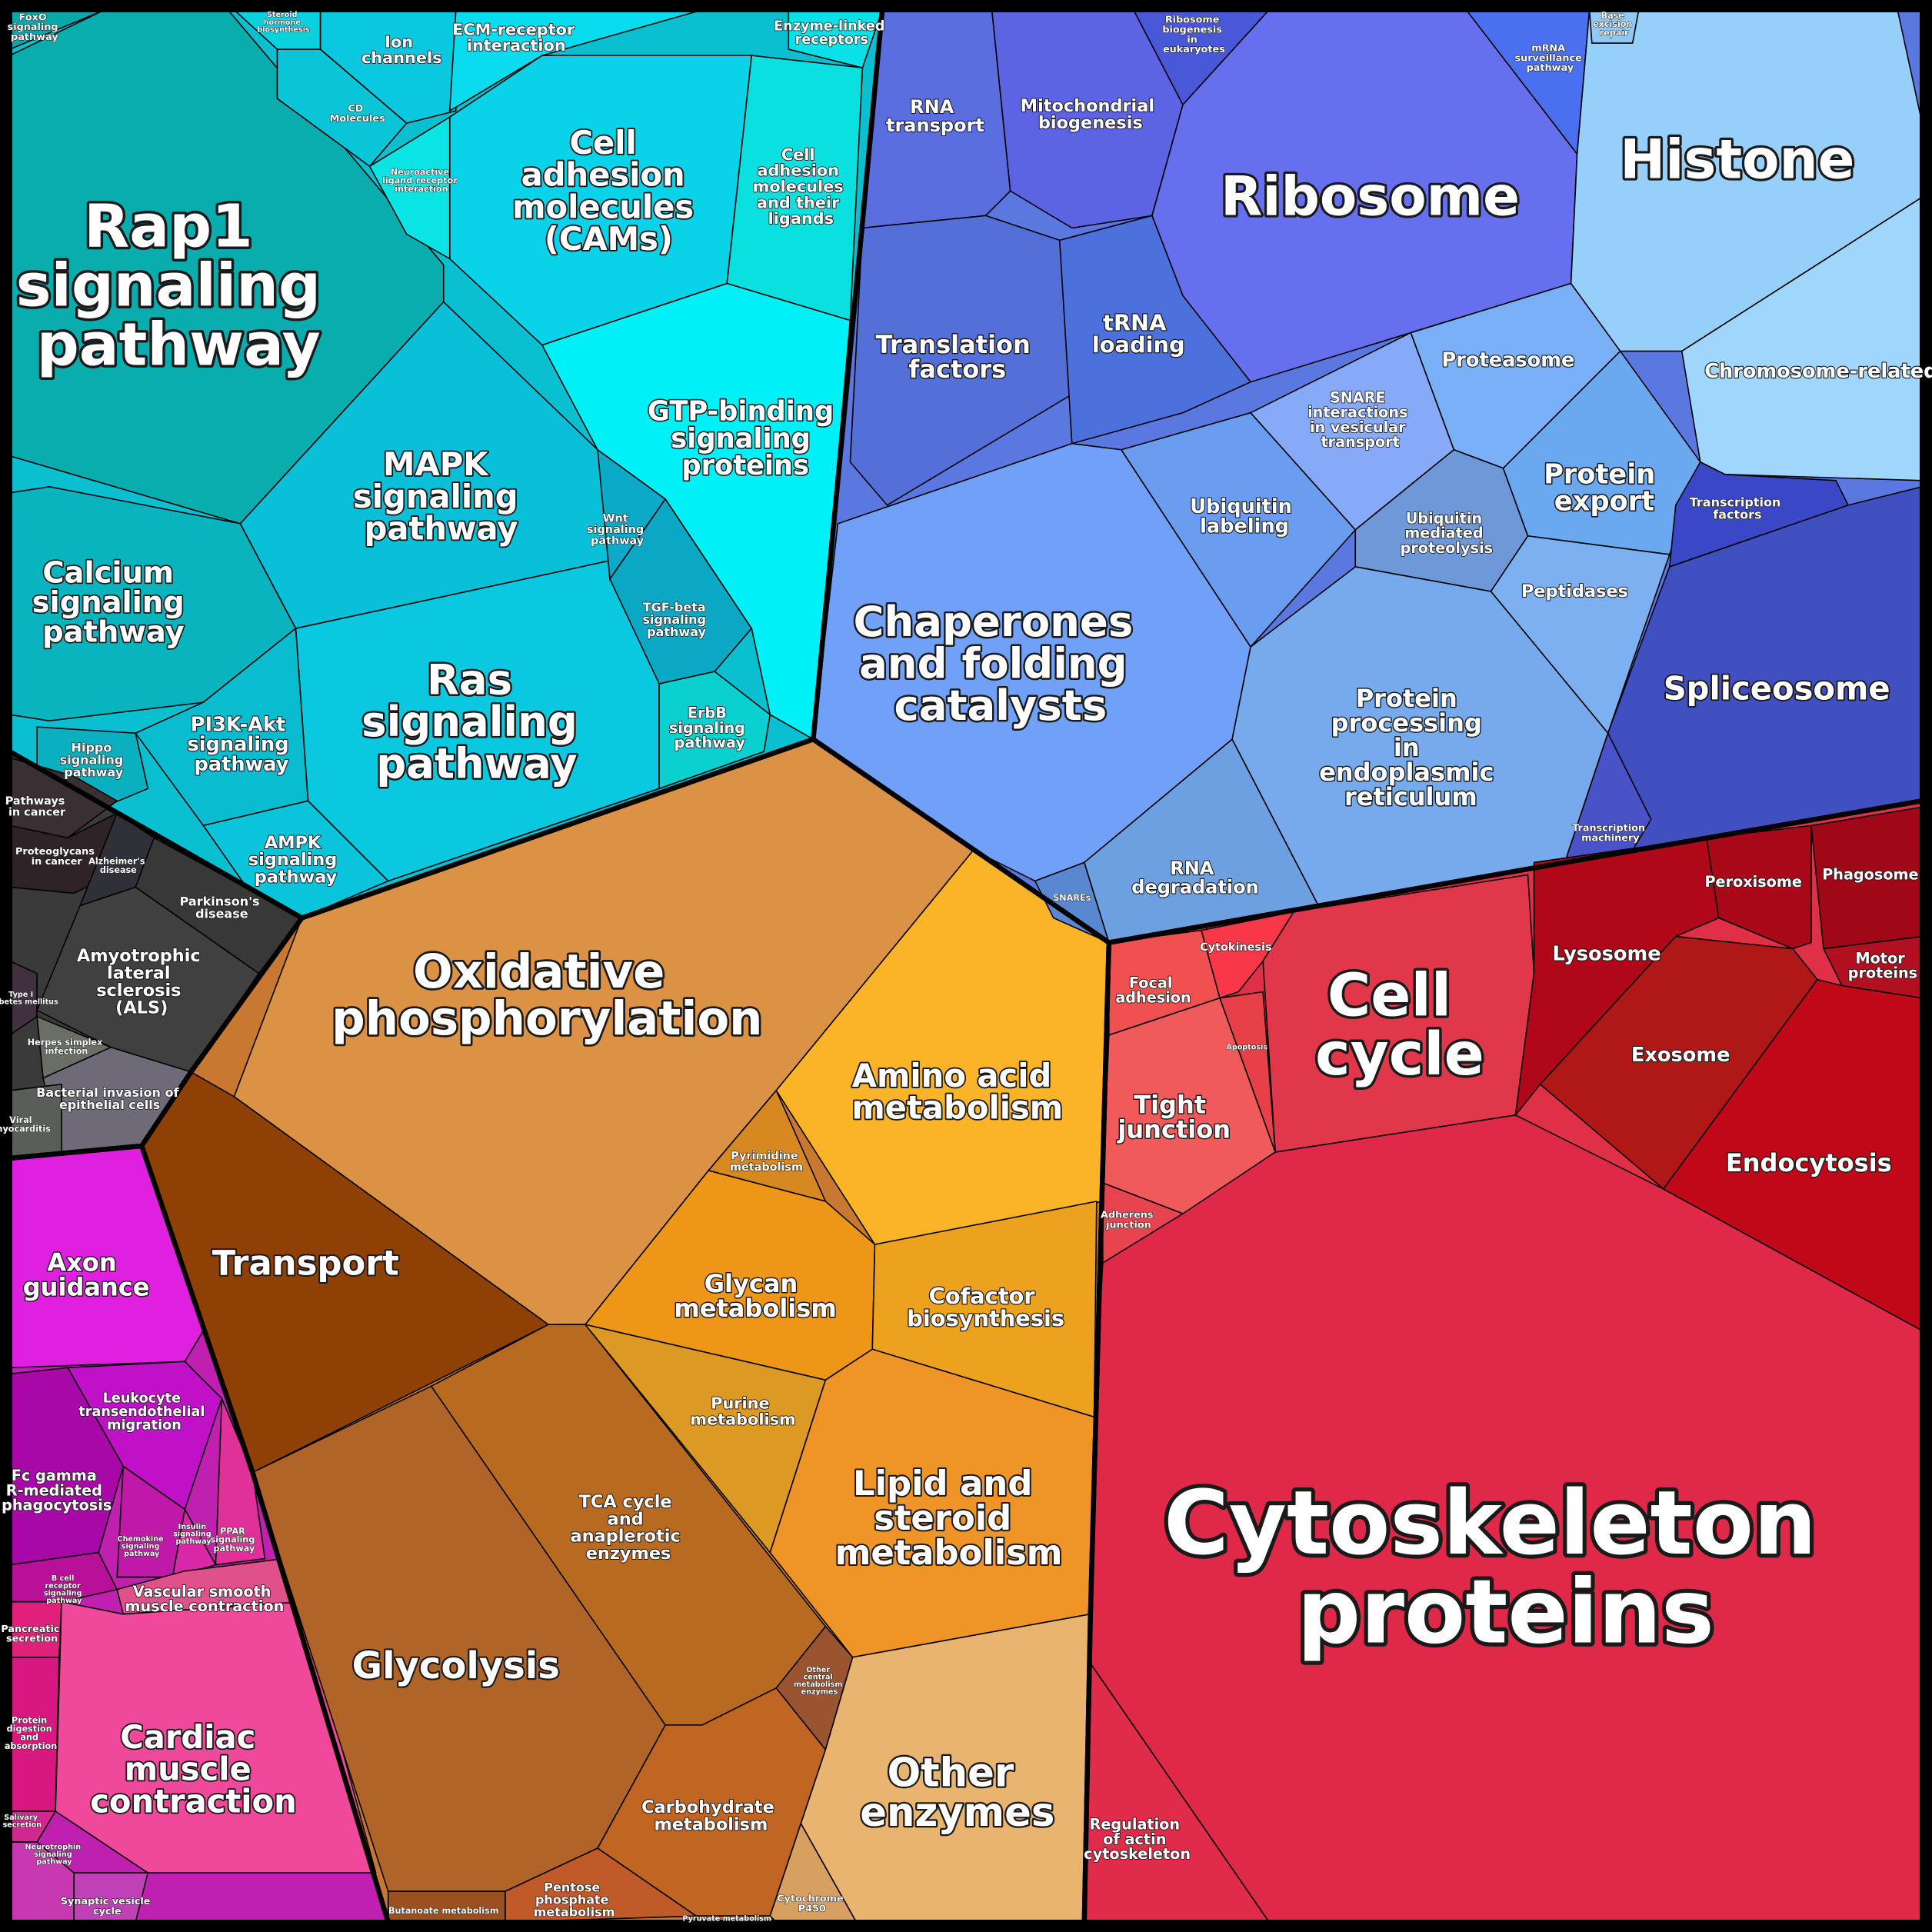 Image resolution: width=1932 pixels, height=1932 pixels. What do you see at coordinates (37, 806) in the screenshot?
I see `pathway-label: Pathways in cancer` at bounding box center [37, 806].